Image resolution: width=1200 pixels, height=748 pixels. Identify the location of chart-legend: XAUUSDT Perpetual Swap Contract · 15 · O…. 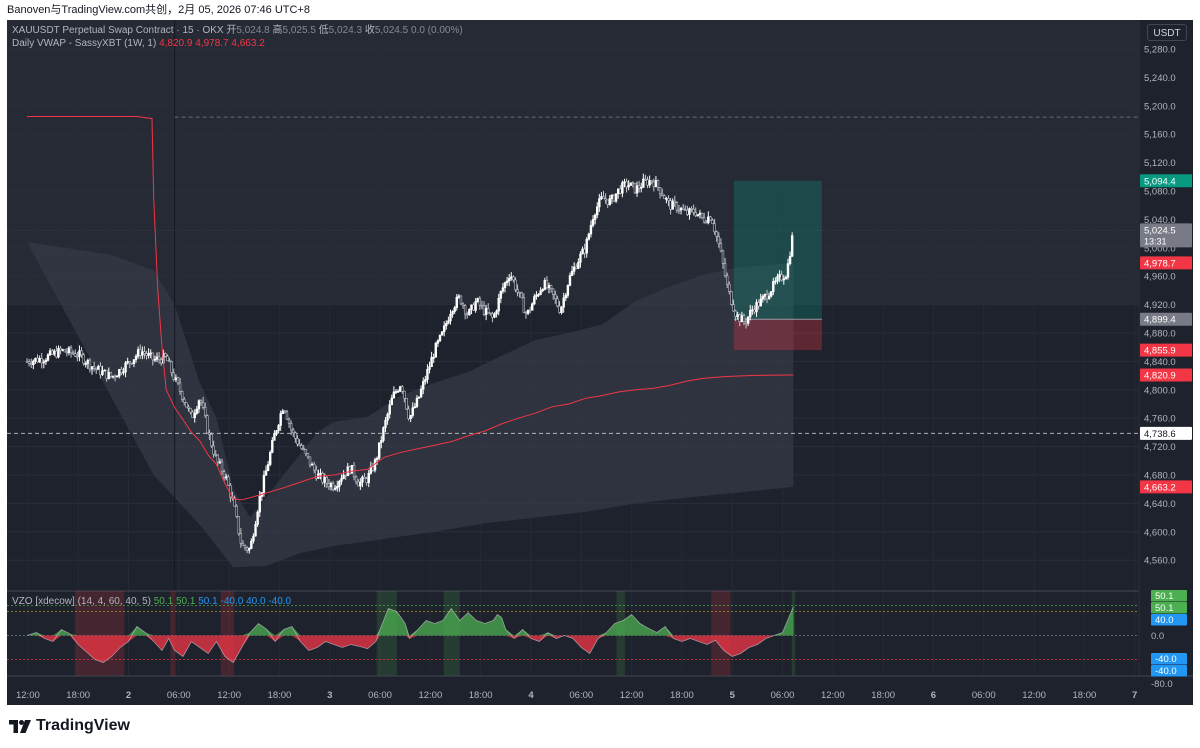
(237, 37).